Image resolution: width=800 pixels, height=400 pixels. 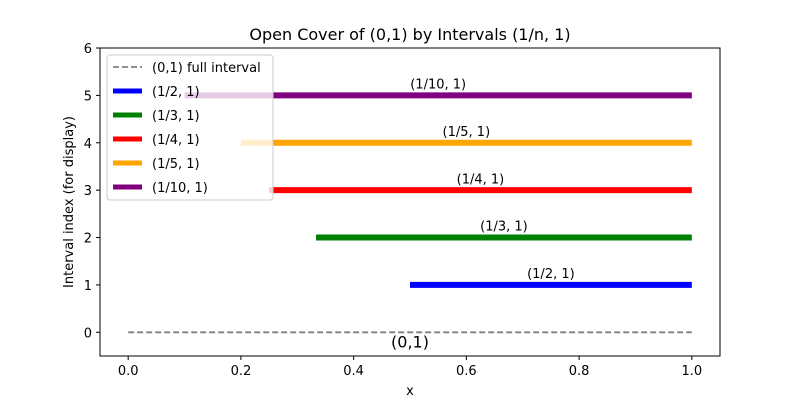 What do you see at coordinates (410, 391) in the screenshot?
I see `x-axis-label: x` at bounding box center [410, 391].